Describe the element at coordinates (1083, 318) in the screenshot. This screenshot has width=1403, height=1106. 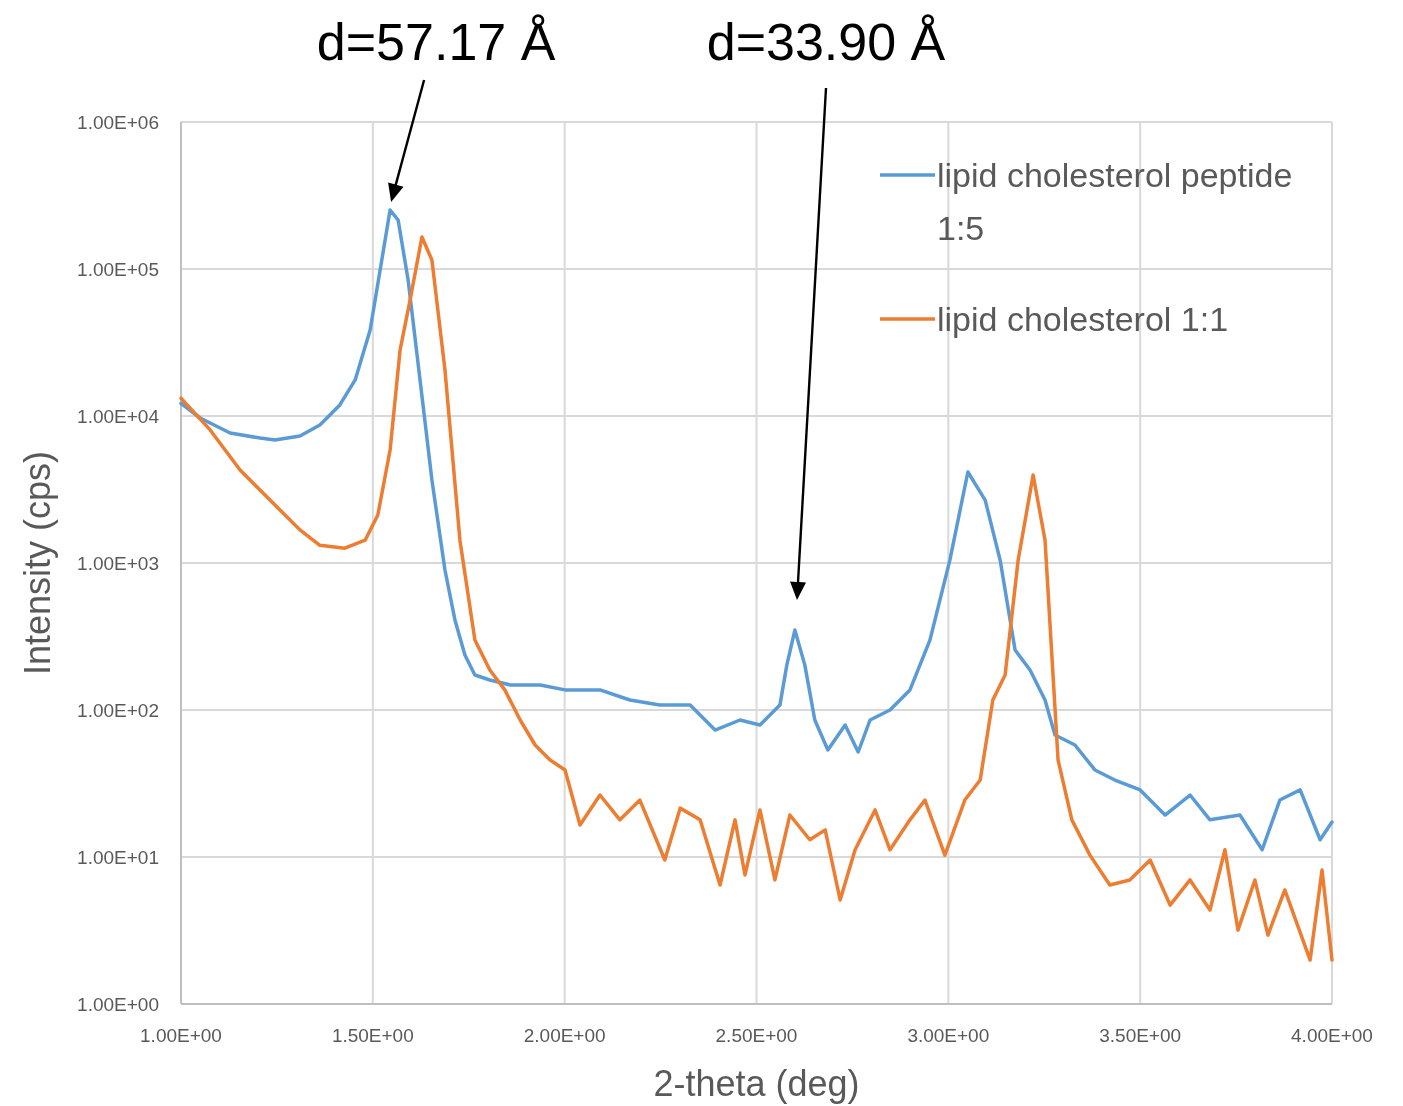
I see `legend-label: lipid cholesterol 1:1` at that location.